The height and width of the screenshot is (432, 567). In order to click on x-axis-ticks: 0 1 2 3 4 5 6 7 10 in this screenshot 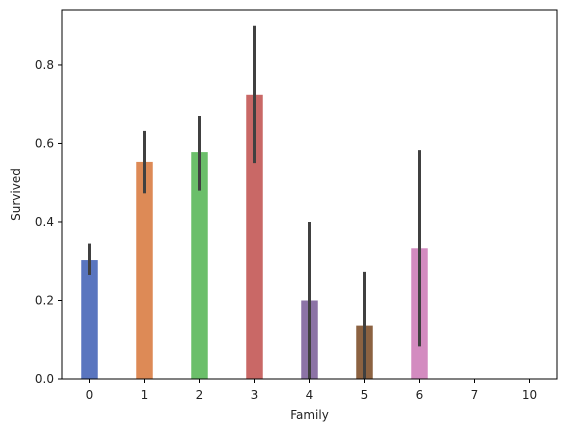, I will do `click(311, 390)`.